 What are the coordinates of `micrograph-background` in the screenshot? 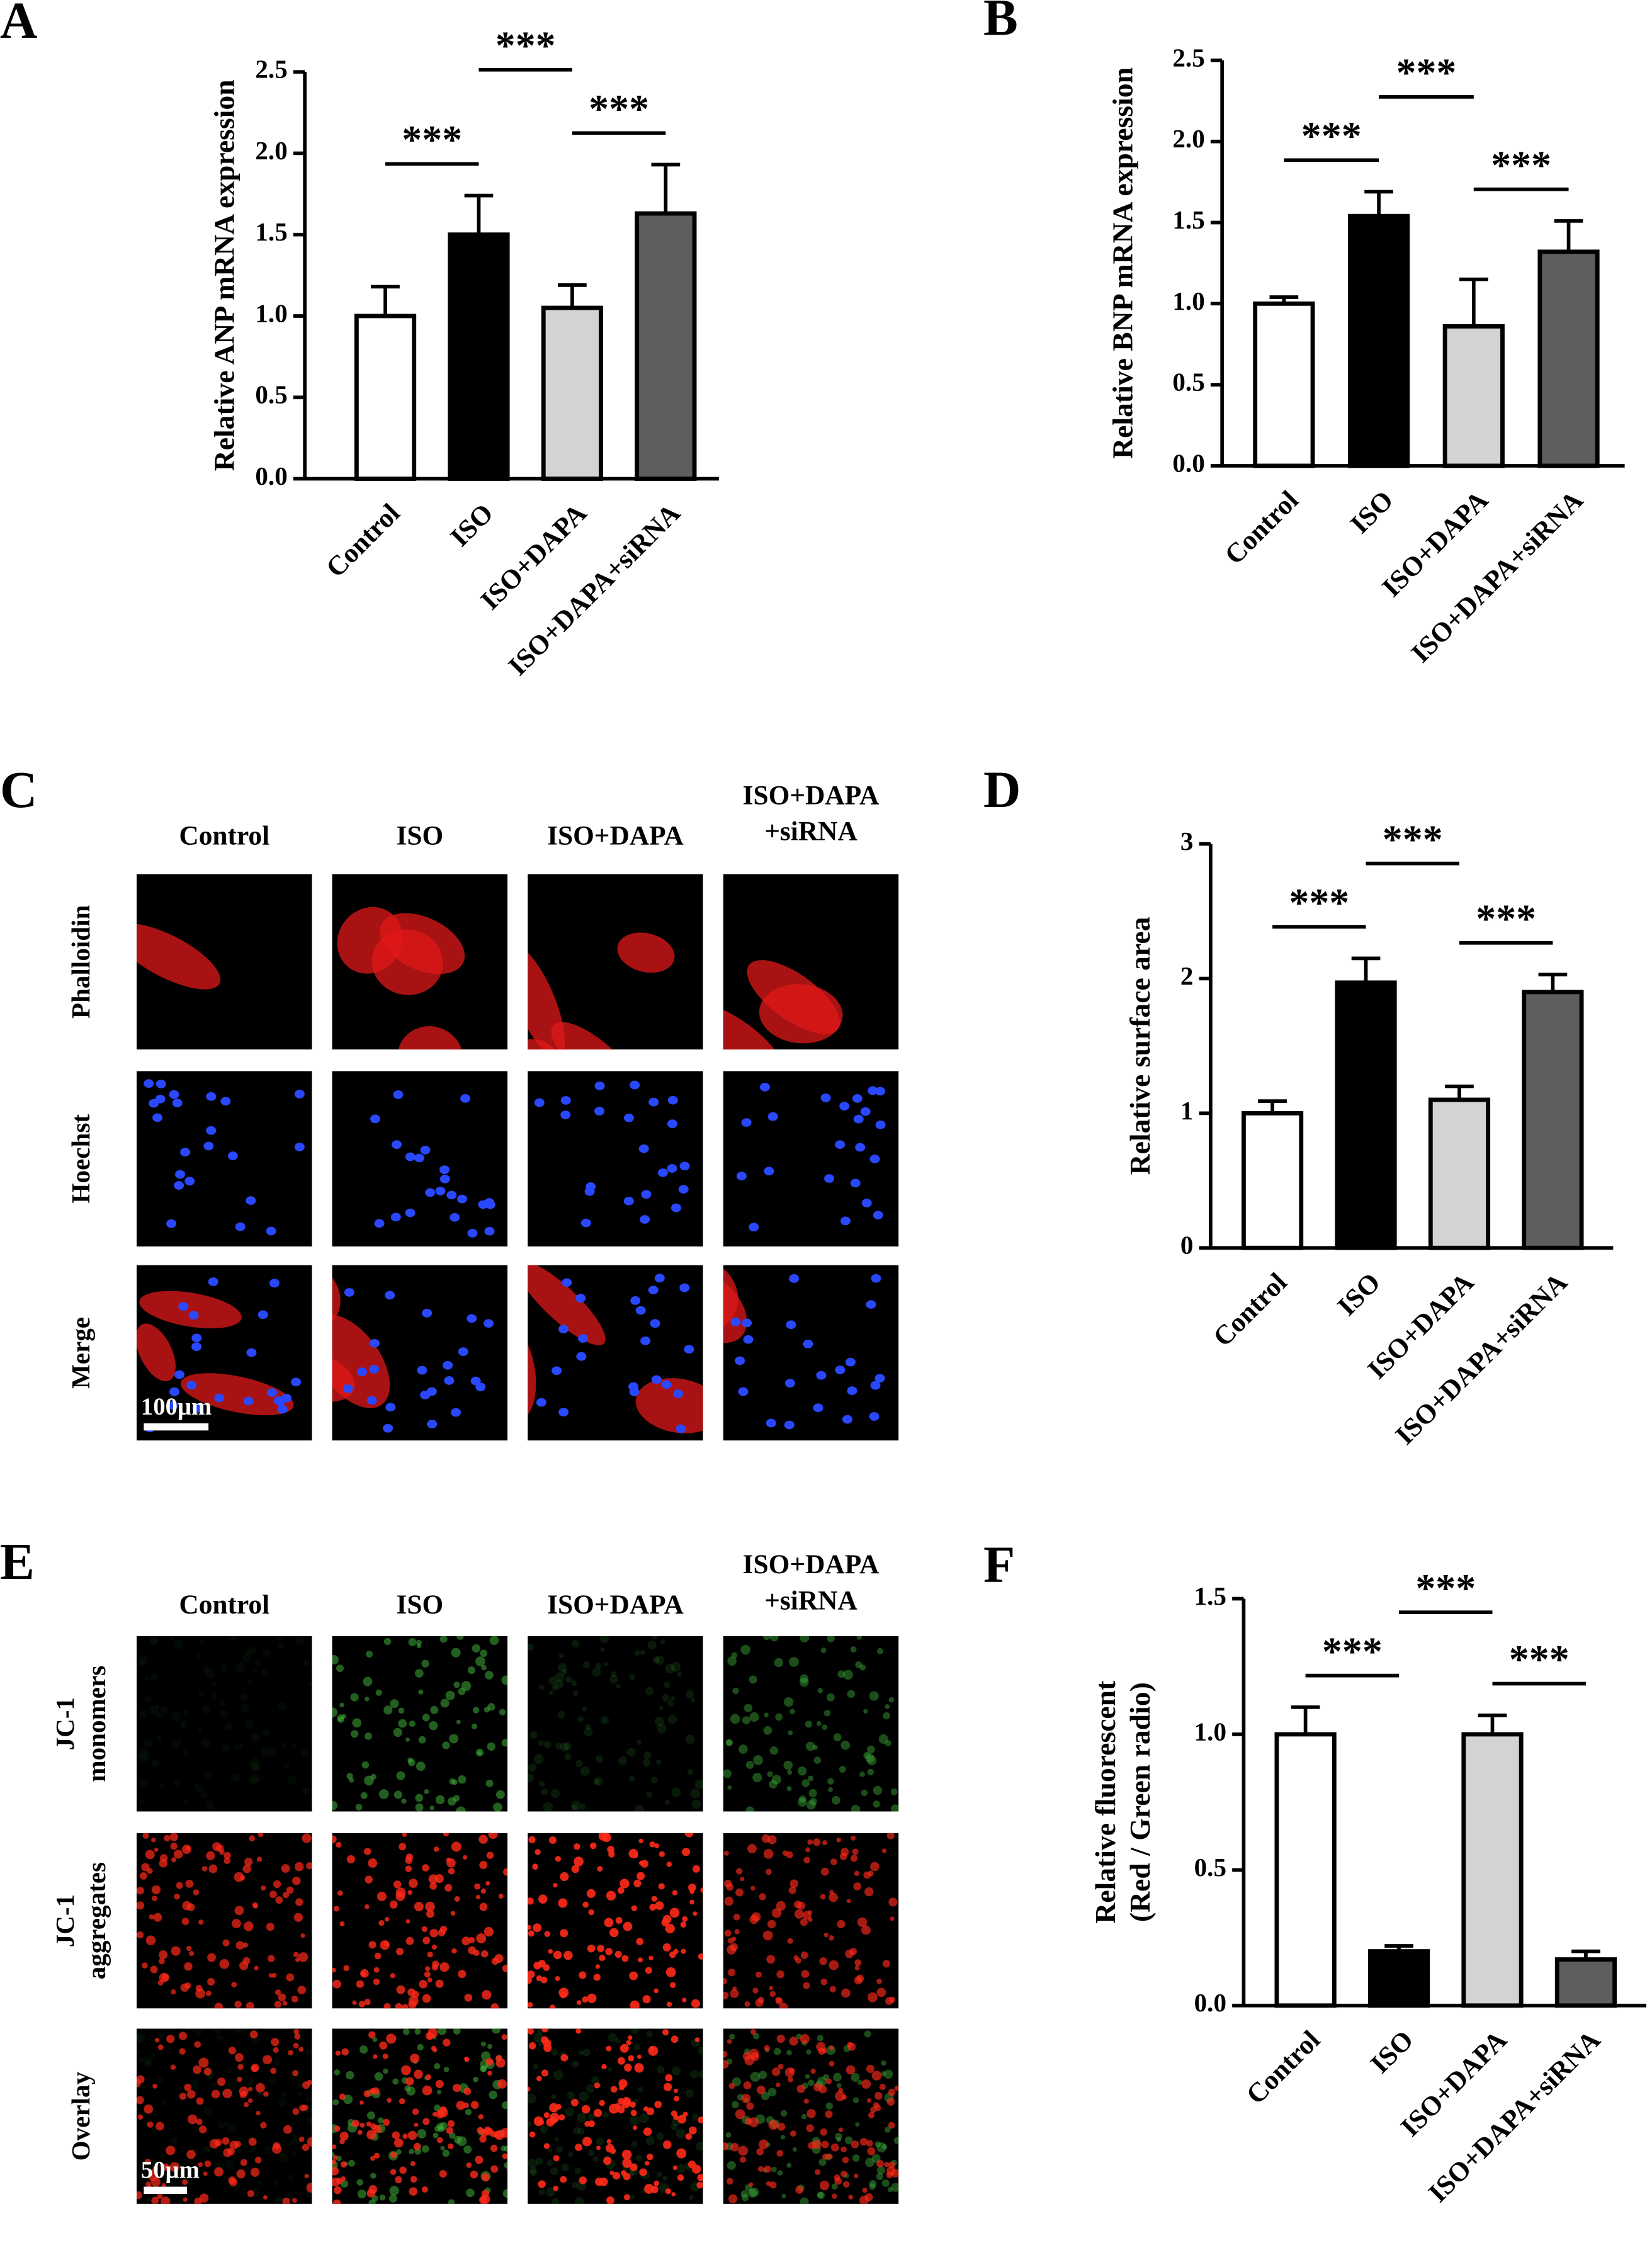 It's located at (811, 1353).